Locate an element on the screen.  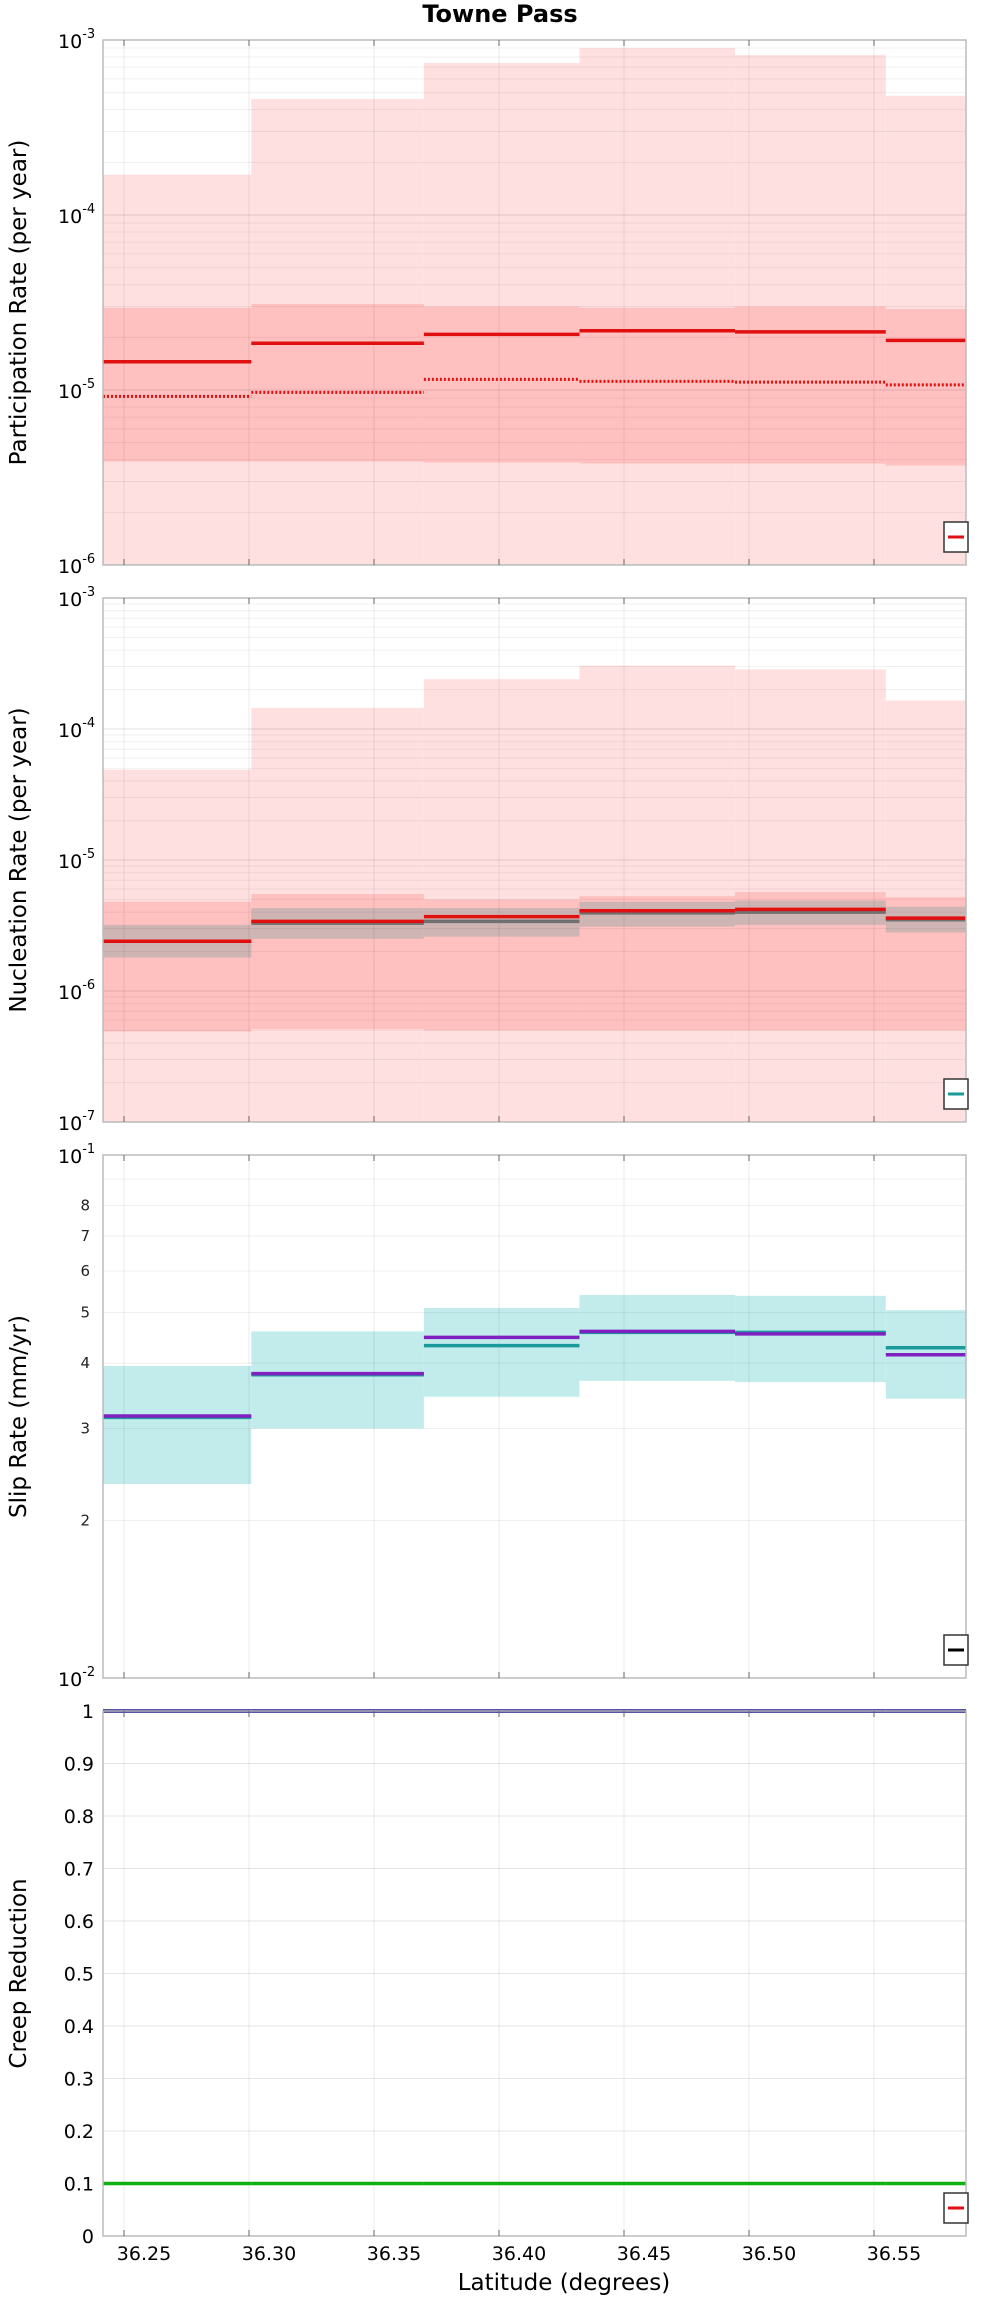
y-axis-label: Creep Reduction is located at coordinates (19, 1973).